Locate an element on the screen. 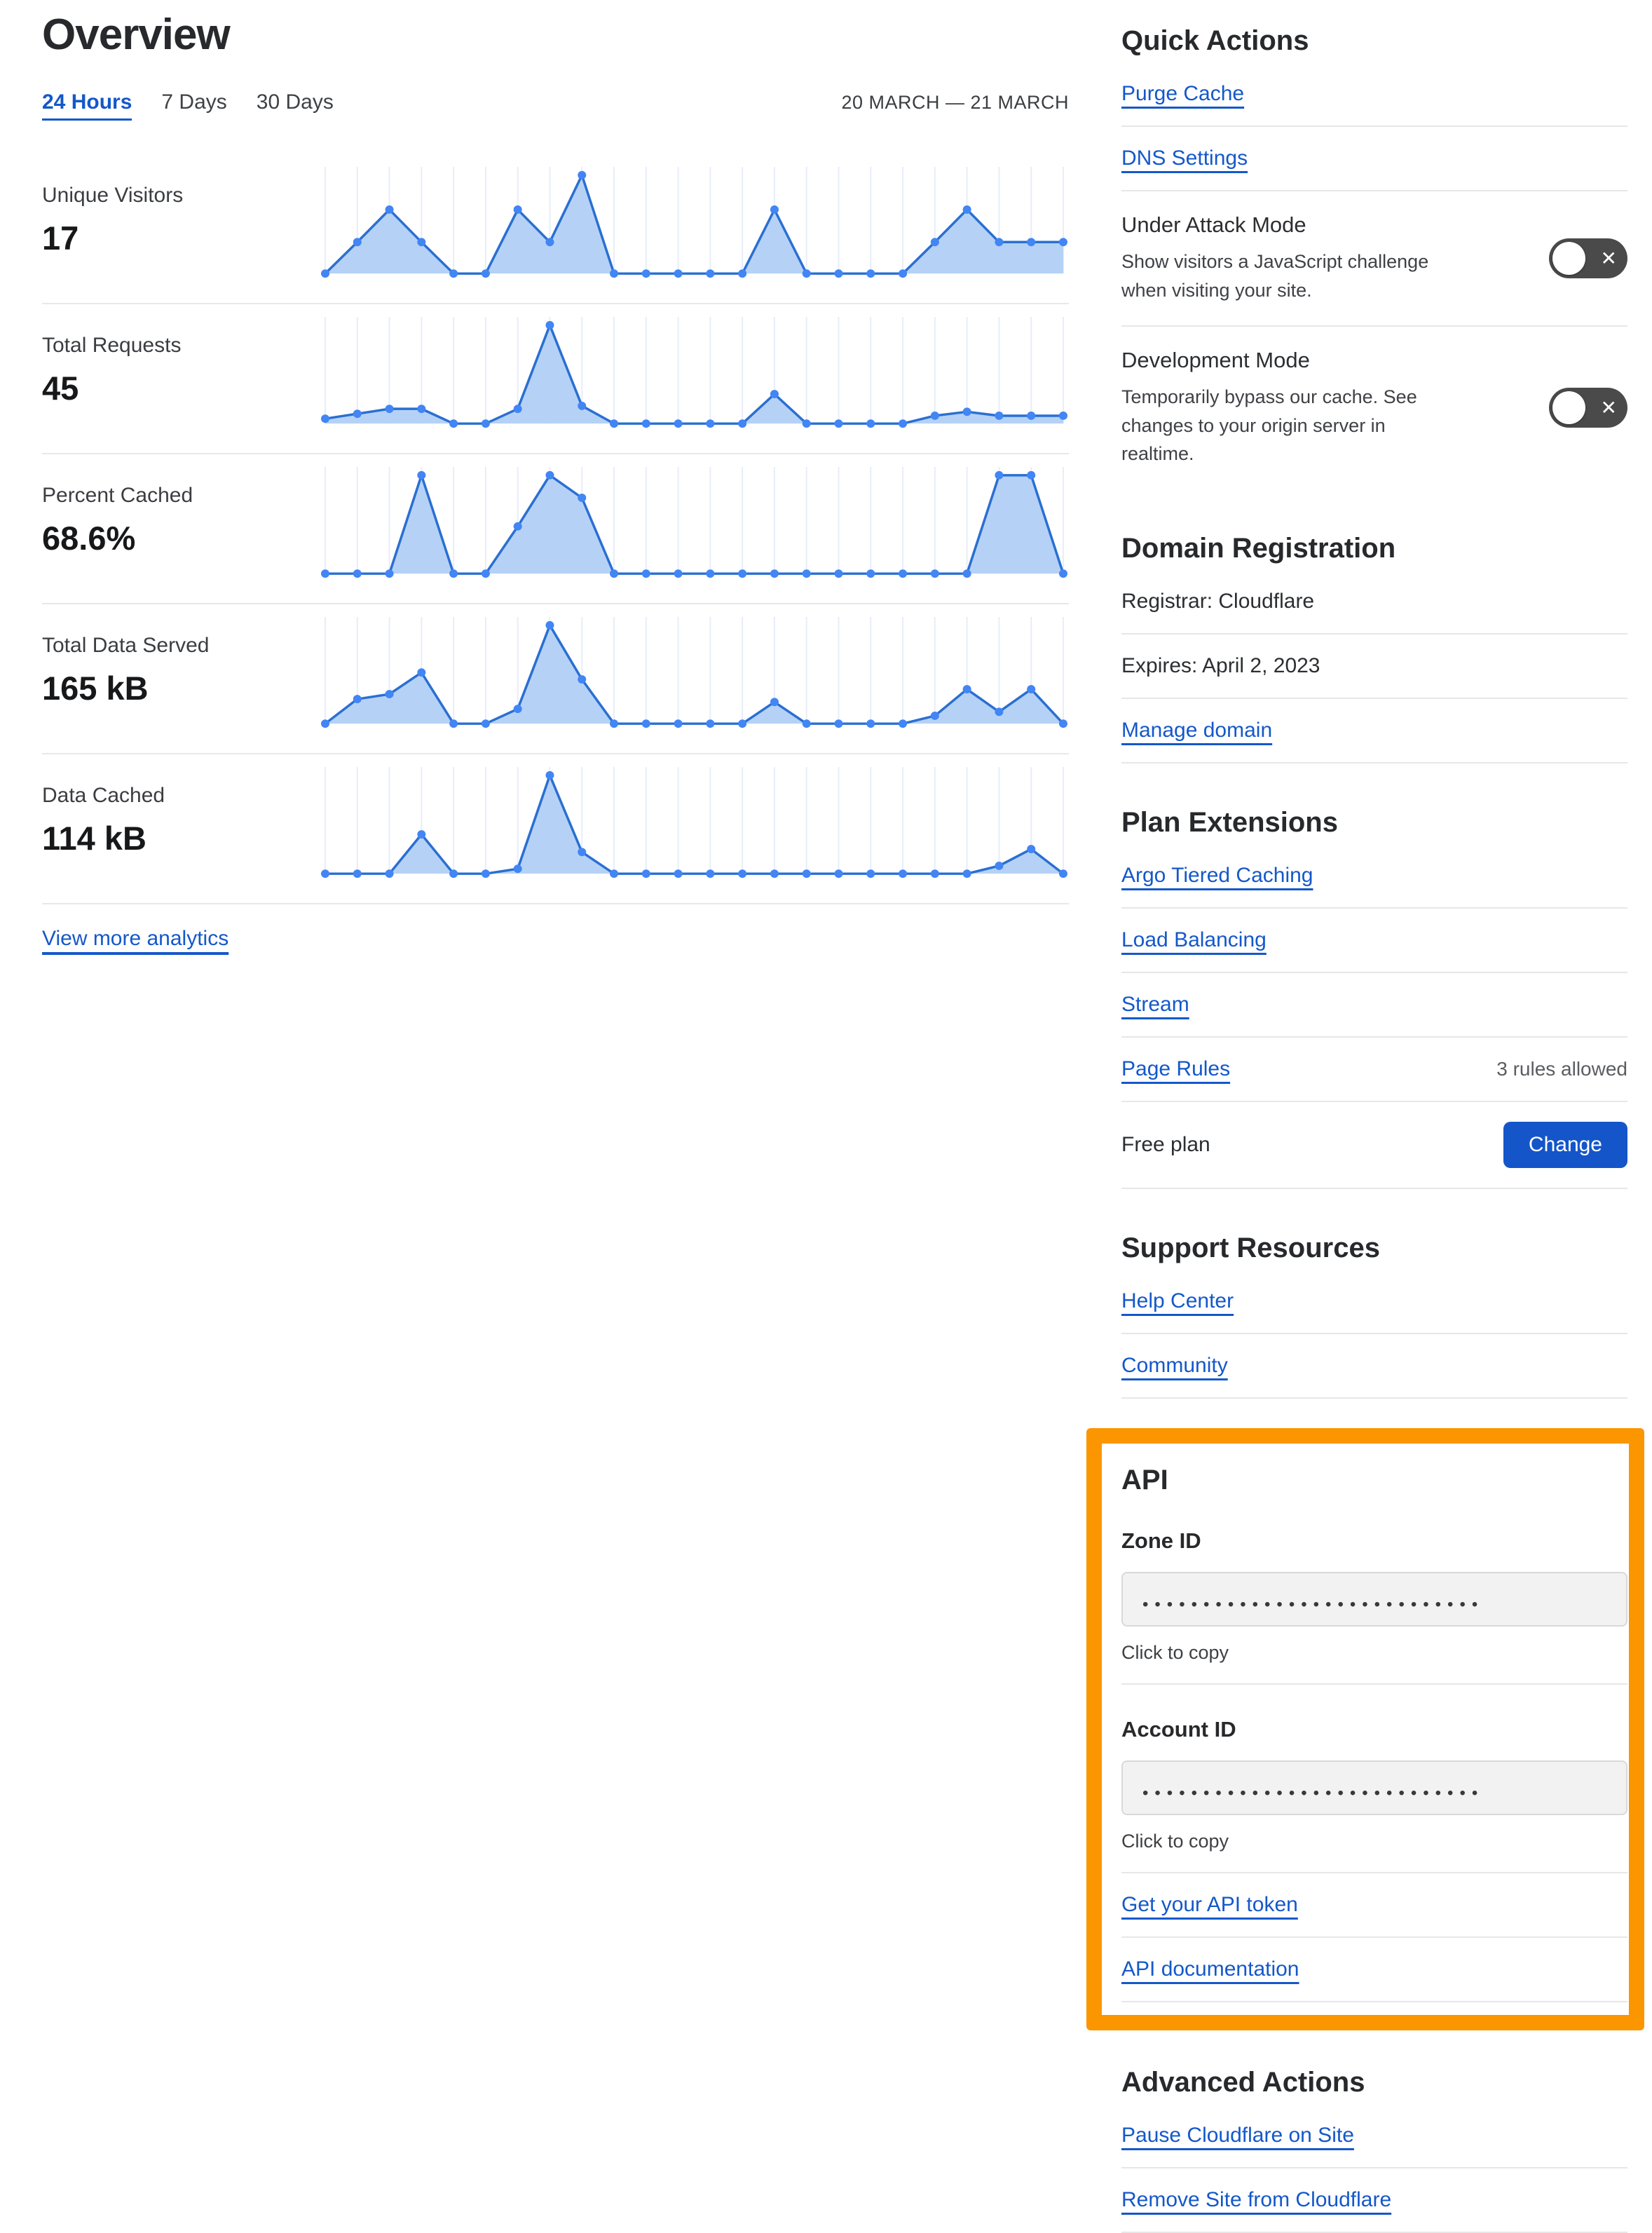 Image resolution: width=1652 pixels, height=2233 pixels. sparkline-data-cached is located at coordinates (695, 825).